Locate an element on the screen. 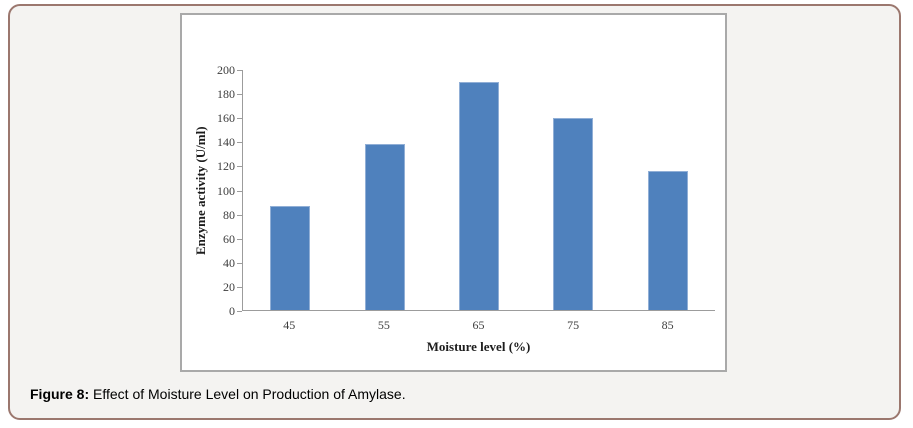 The width and height of the screenshot is (913, 428). x-axis-title: Moisture level (%) is located at coordinates (478, 346).